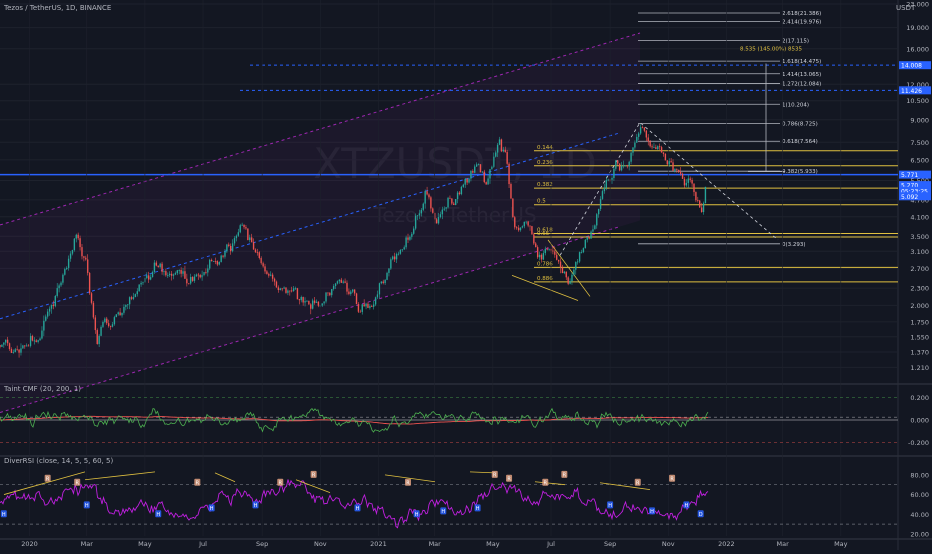 This screenshot has width=932, height=554. What do you see at coordinates (919, 252) in the screenshot?
I see `price-tick-label: 3.100` at bounding box center [919, 252].